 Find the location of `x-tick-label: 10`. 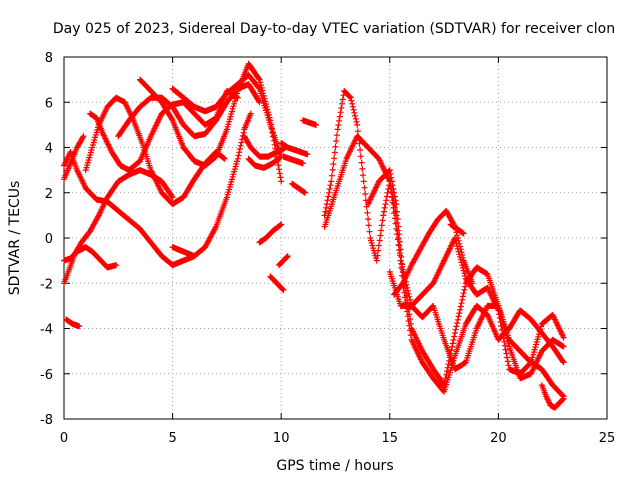

x-tick-label: 10 is located at coordinates (281, 438).